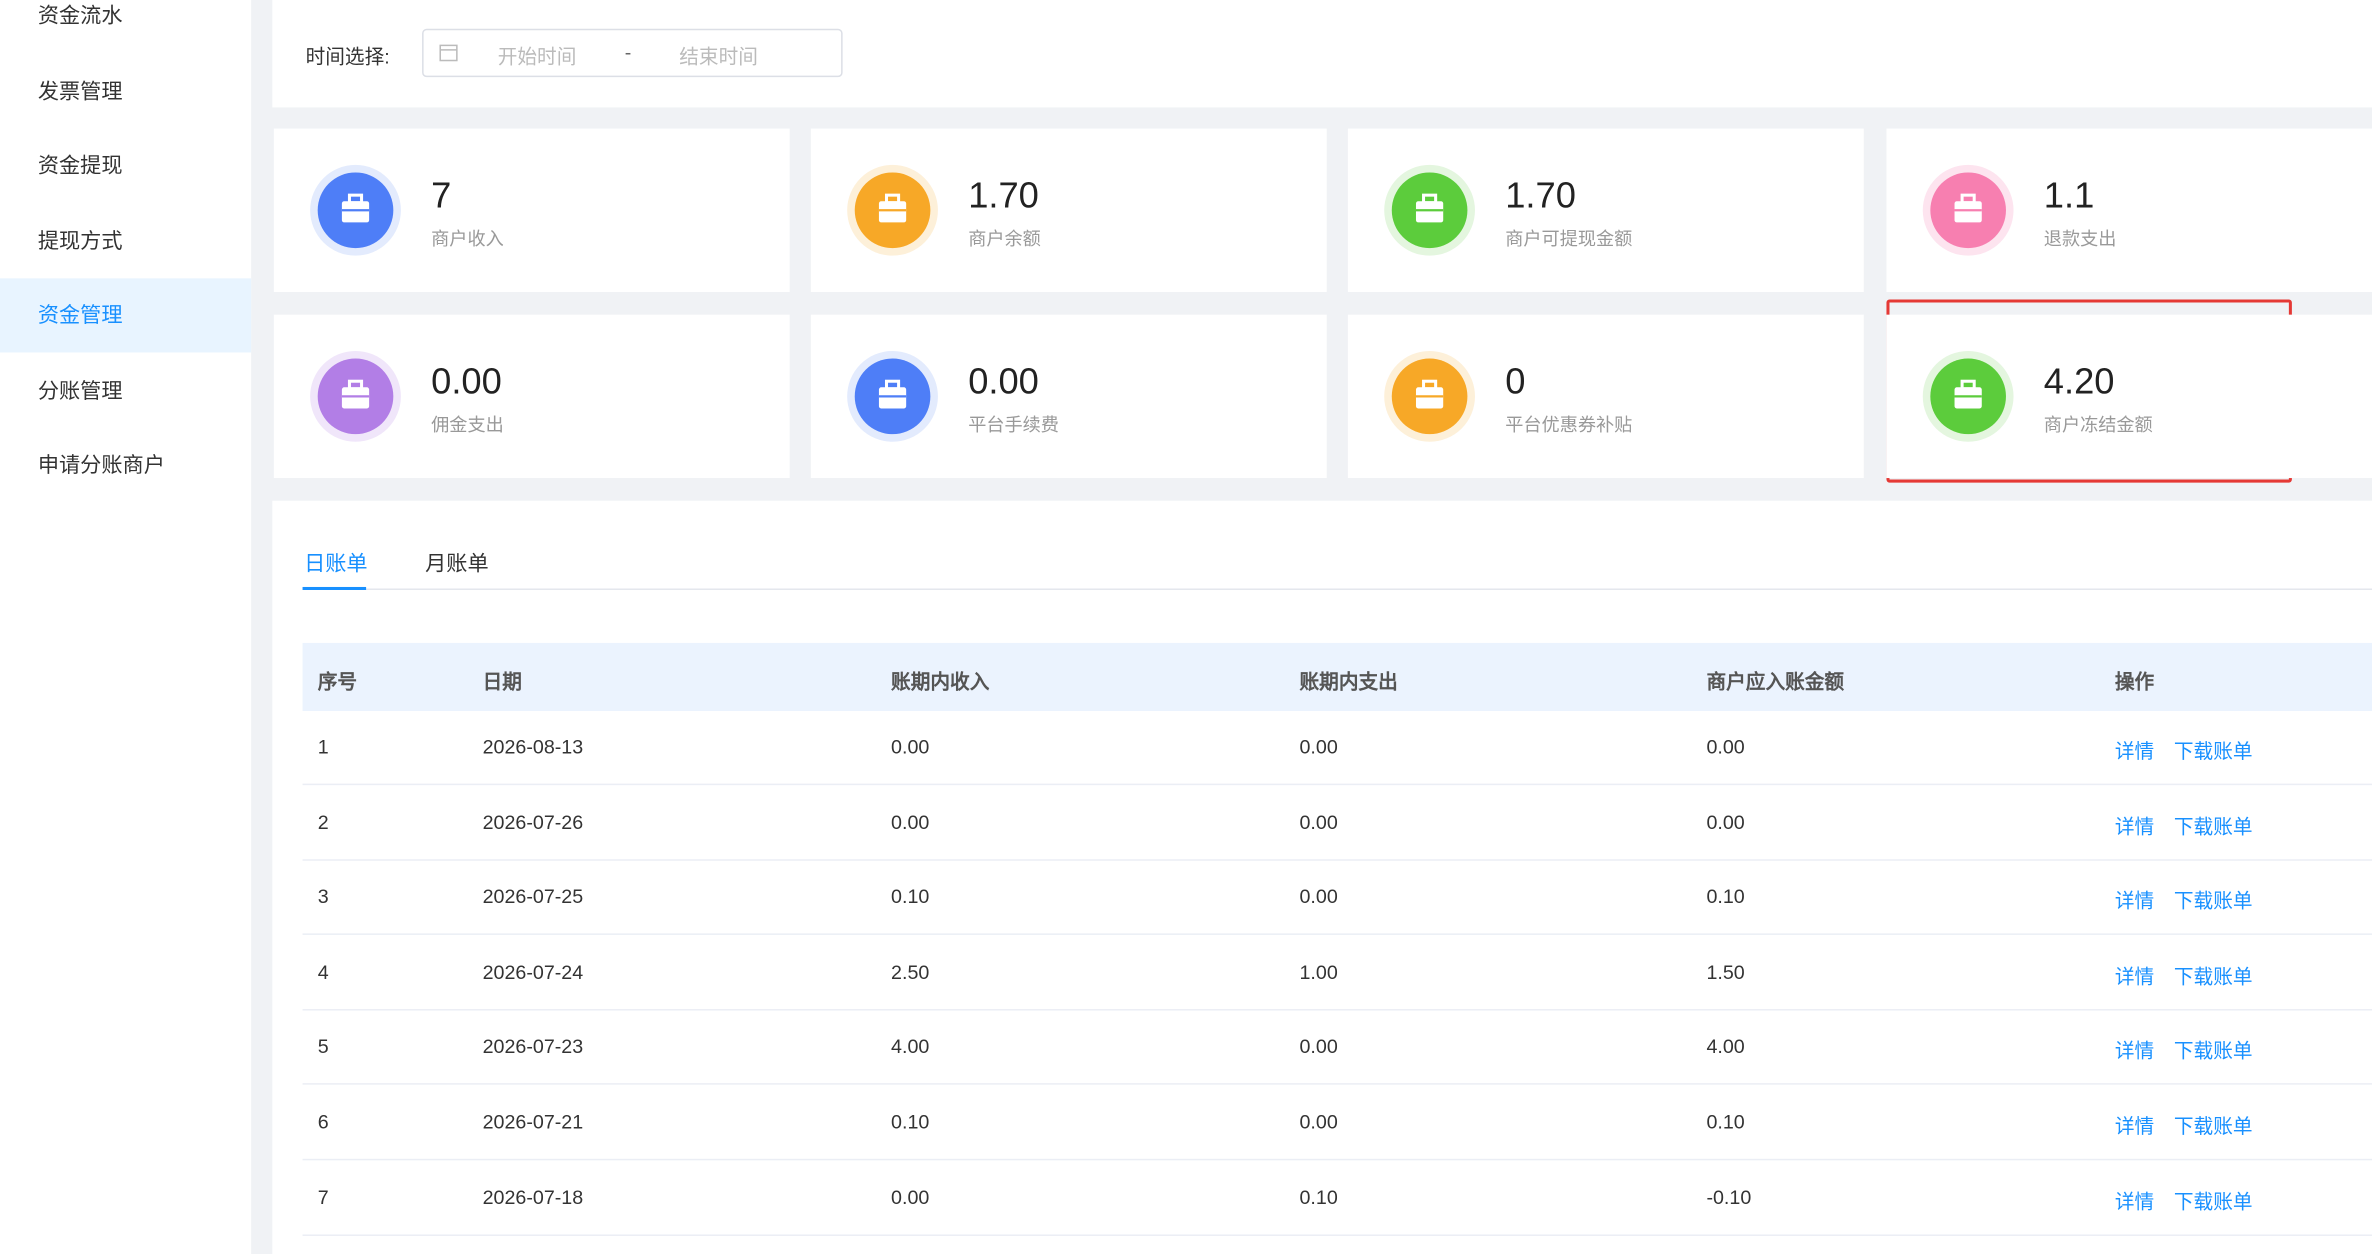  What do you see at coordinates (323, 1122) in the screenshot?
I see `table-cell: 6` at bounding box center [323, 1122].